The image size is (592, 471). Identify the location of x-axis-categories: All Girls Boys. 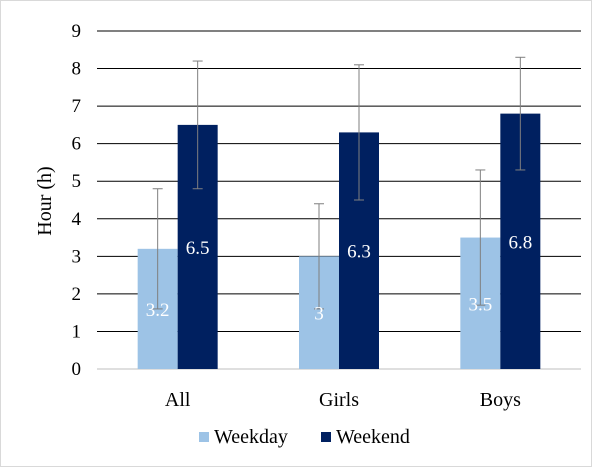
(343, 400).